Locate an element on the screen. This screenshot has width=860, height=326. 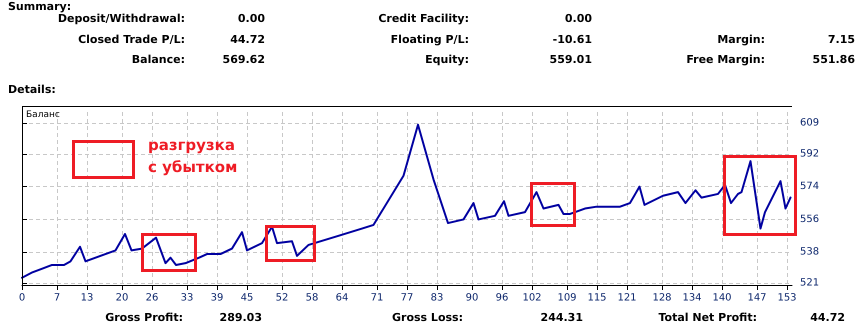
y-tick-label: 574 is located at coordinates (810, 186).